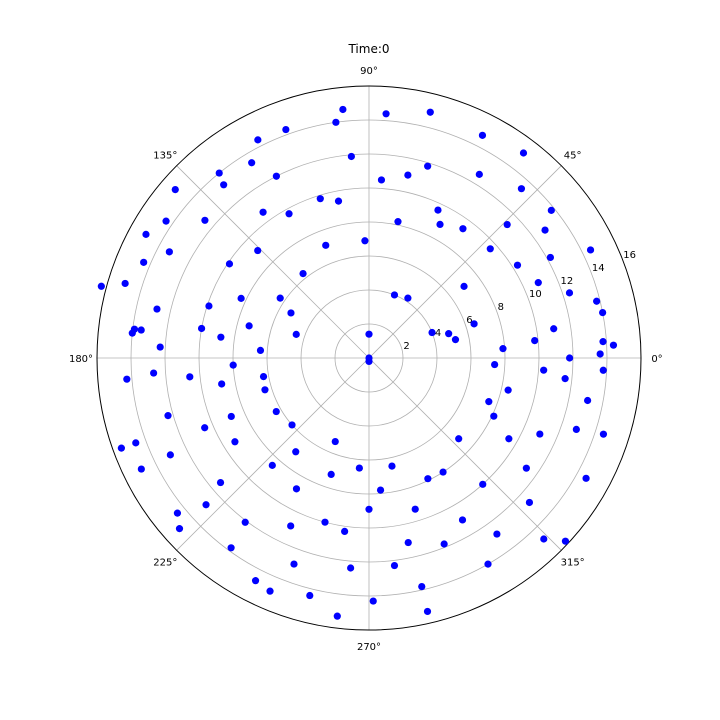 The height and width of the screenshot is (720, 720). I want to click on angle-tick-label: 315°, so click(573, 563).